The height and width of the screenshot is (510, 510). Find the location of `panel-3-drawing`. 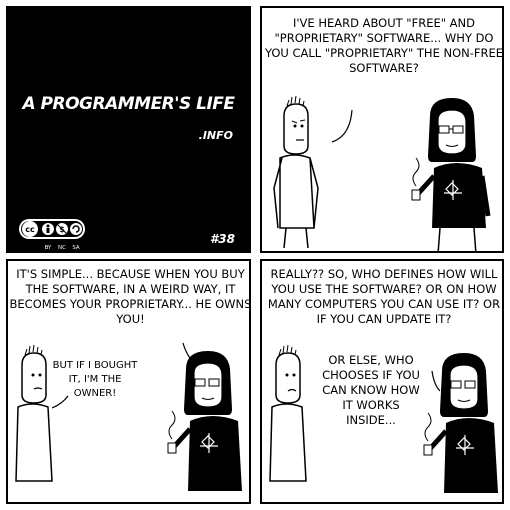

panel-3-drawing is located at coordinates (128, 416).